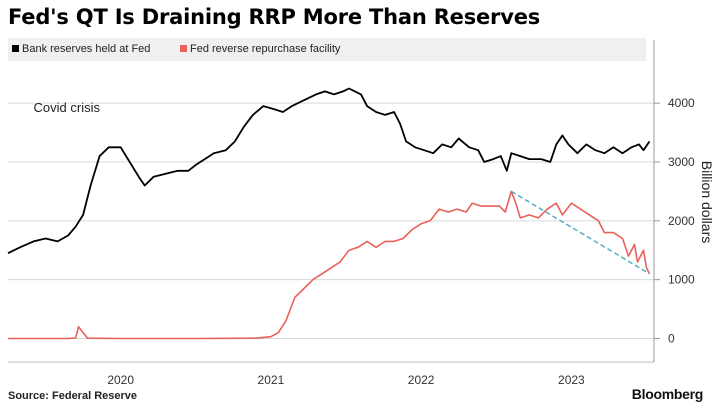  What do you see at coordinates (681, 221) in the screenshot?
I see `y-tick-label: 2000` at bounding box center [681, 221].